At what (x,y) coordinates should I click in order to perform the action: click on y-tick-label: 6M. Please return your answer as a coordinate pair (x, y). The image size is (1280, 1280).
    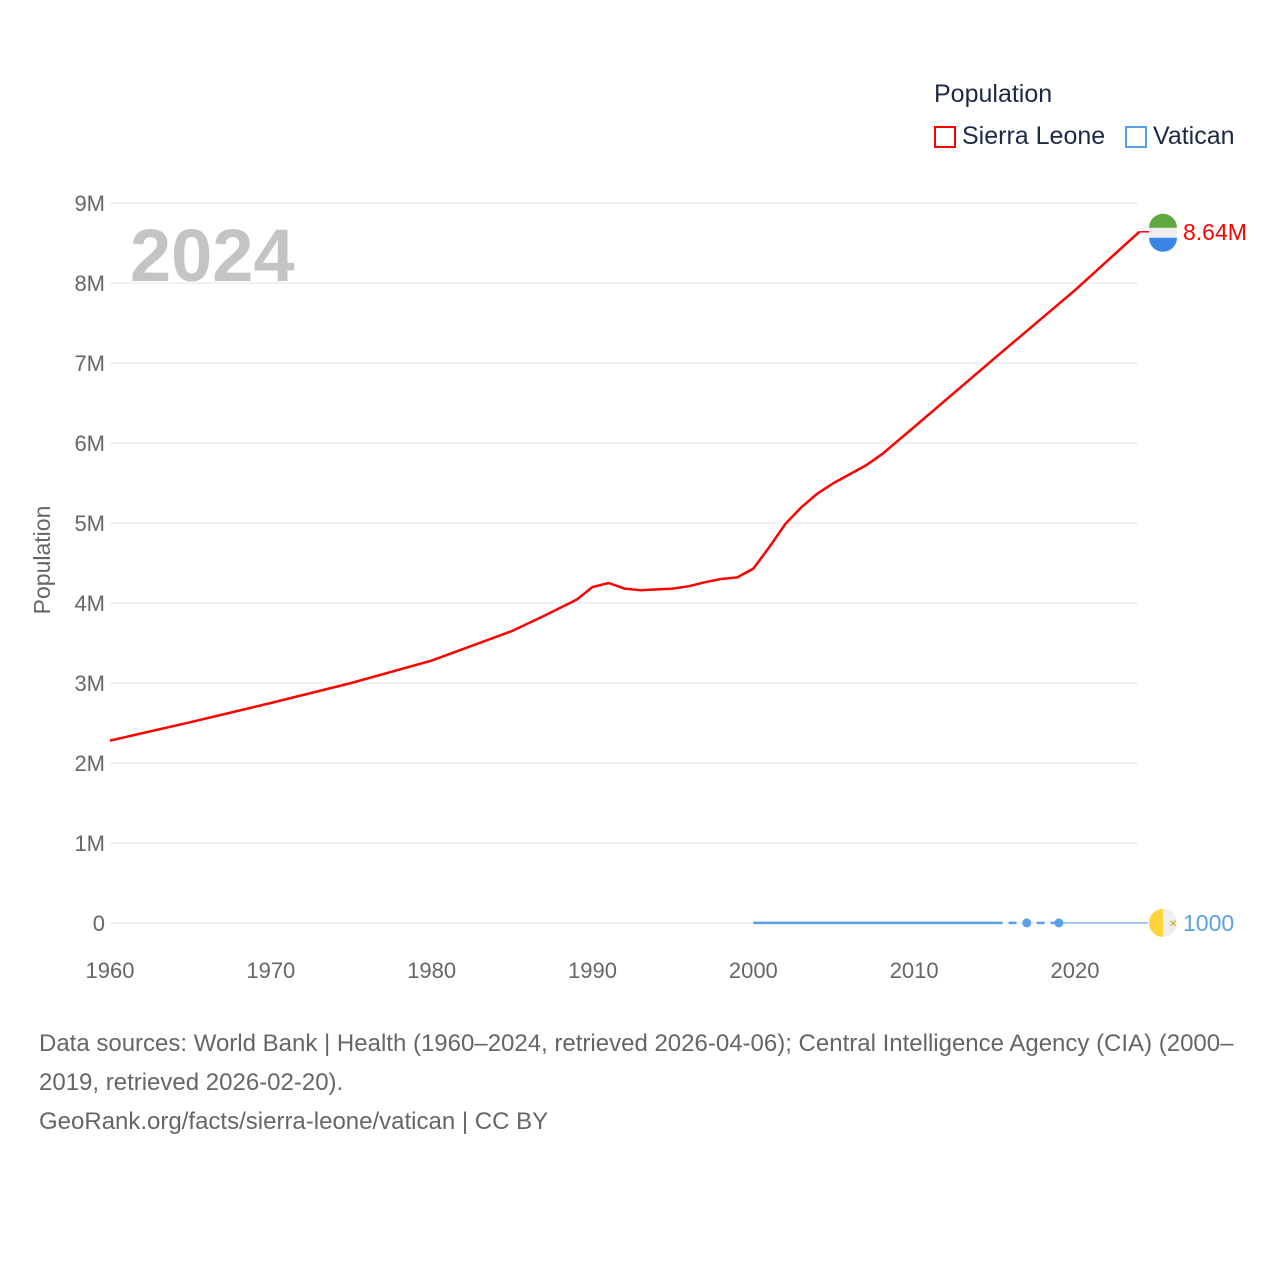
    Looking at the image, I should click on (89, 443).